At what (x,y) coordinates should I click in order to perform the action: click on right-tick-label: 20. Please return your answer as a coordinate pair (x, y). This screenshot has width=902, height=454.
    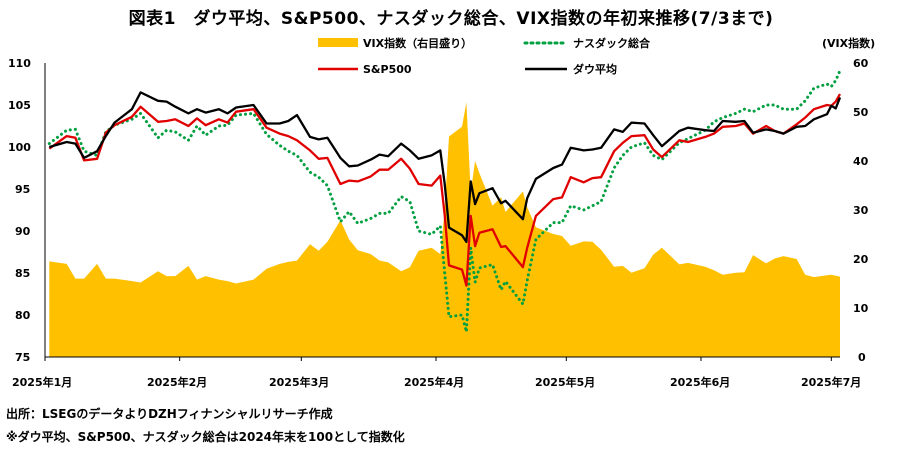
    Looking at the image, I should click on (861, 259).